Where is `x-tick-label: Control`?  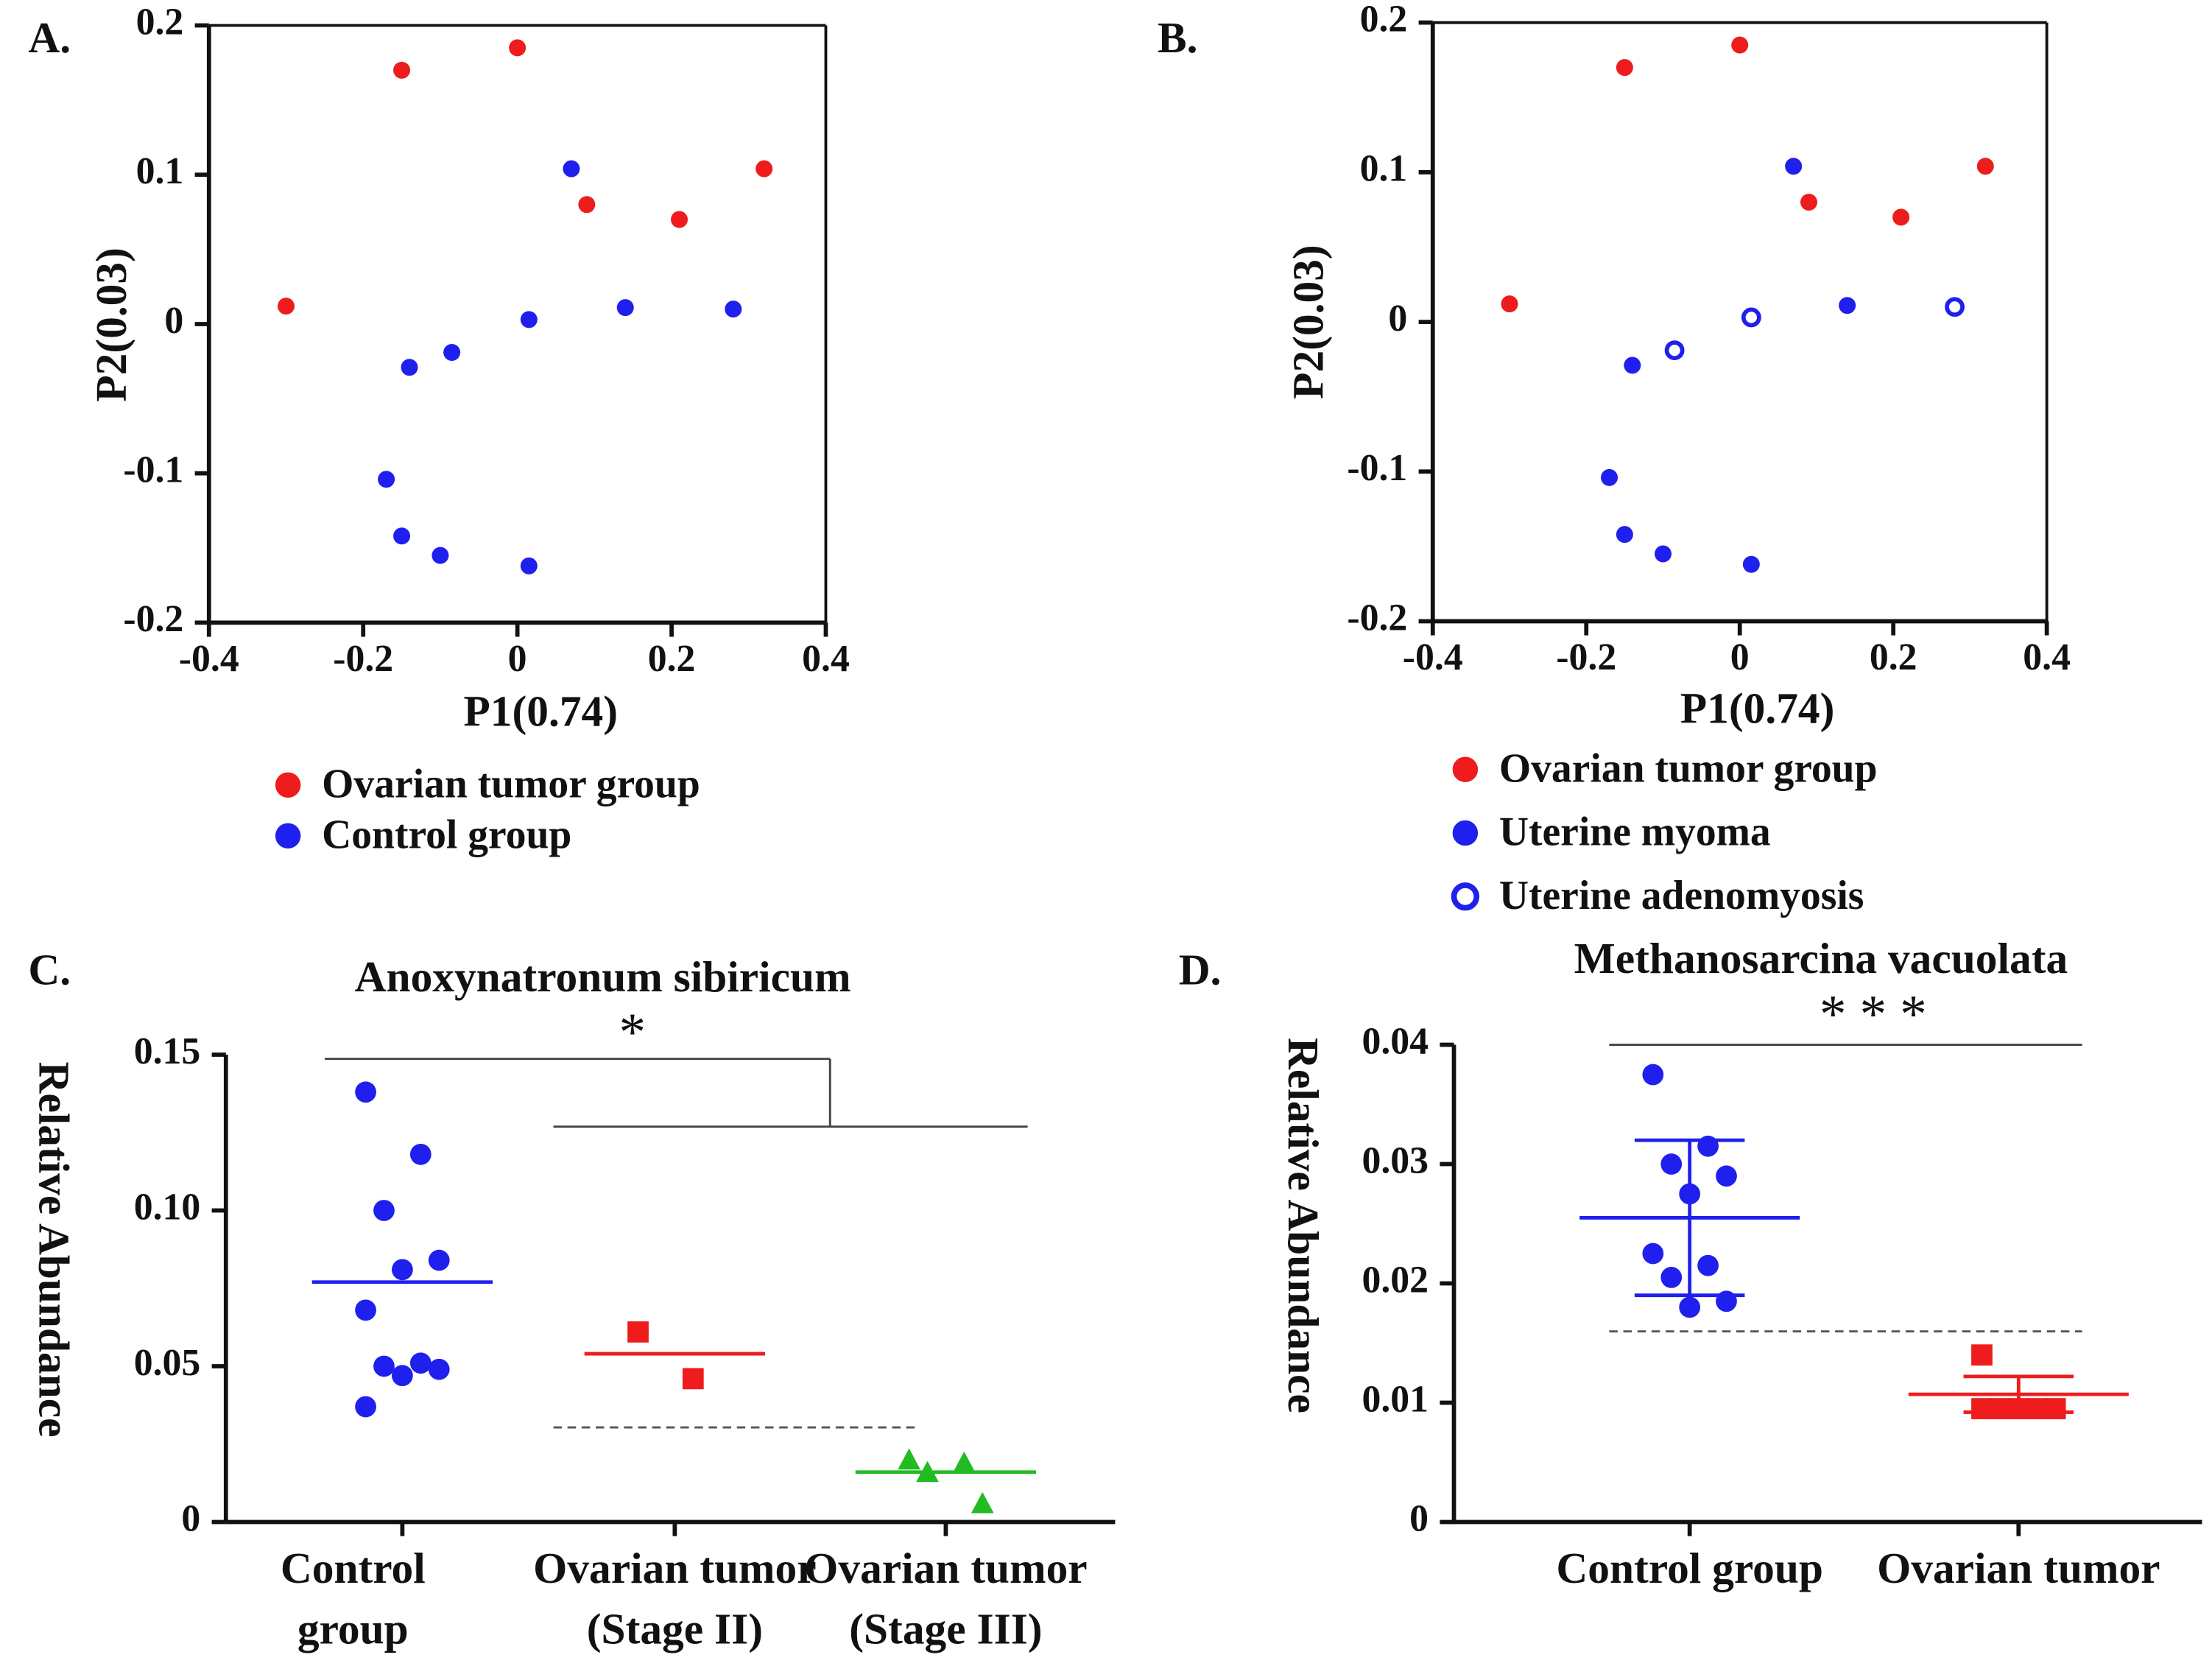 x-tick-label: Control is located at coordinates (353, 1568).